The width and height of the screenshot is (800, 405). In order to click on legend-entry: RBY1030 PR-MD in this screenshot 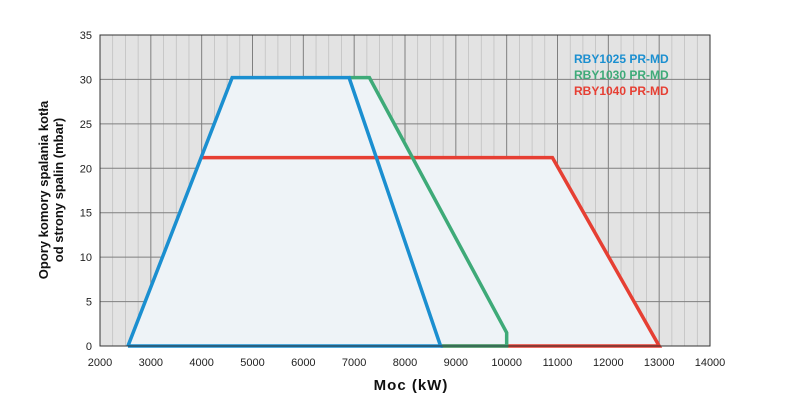, I will do `click(621, 75)`.